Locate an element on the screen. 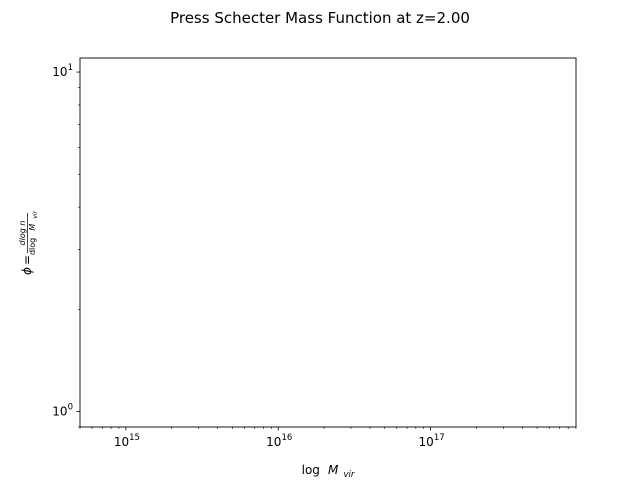 Image resolution: width=640 pixels, height=480 pixels. x-axis-ticks: 1015 1016 1017 is located at coordinates (328, 438).